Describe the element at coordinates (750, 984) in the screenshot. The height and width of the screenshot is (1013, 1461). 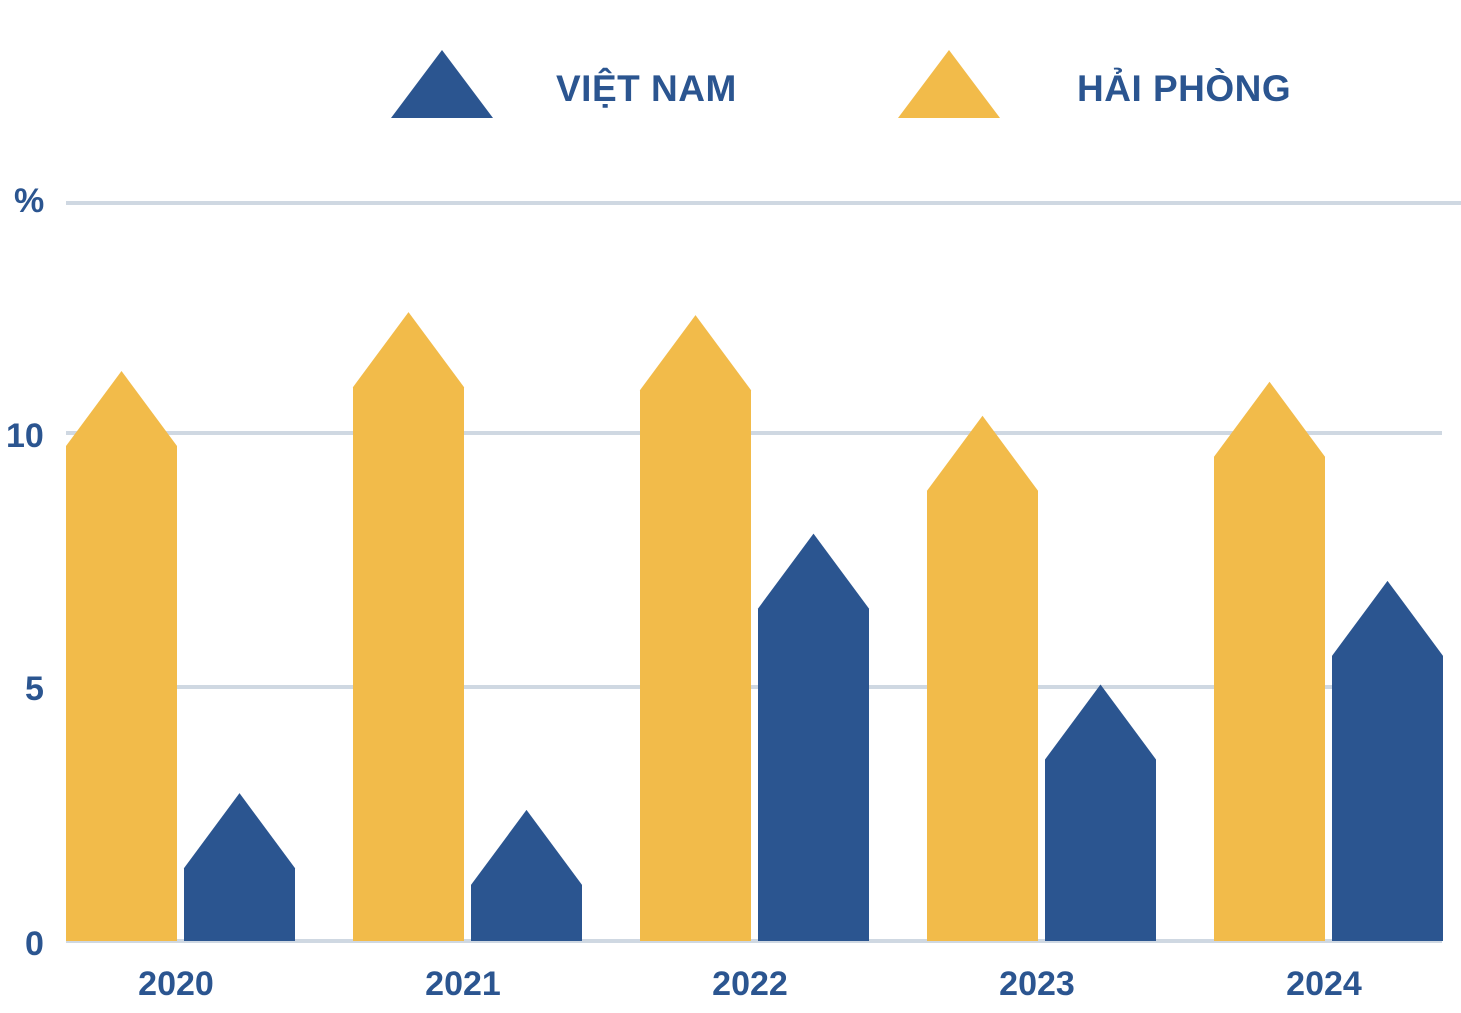
I see `x-label-2022: 2022` at that location.